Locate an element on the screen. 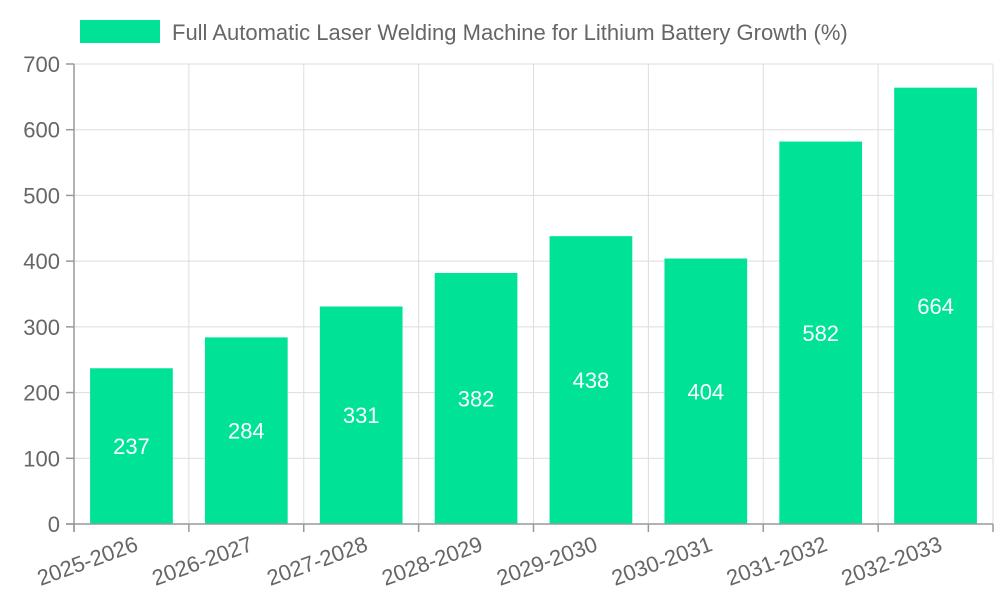  x-tick-label: 2025-2026 is located at coordinates (87, 560).